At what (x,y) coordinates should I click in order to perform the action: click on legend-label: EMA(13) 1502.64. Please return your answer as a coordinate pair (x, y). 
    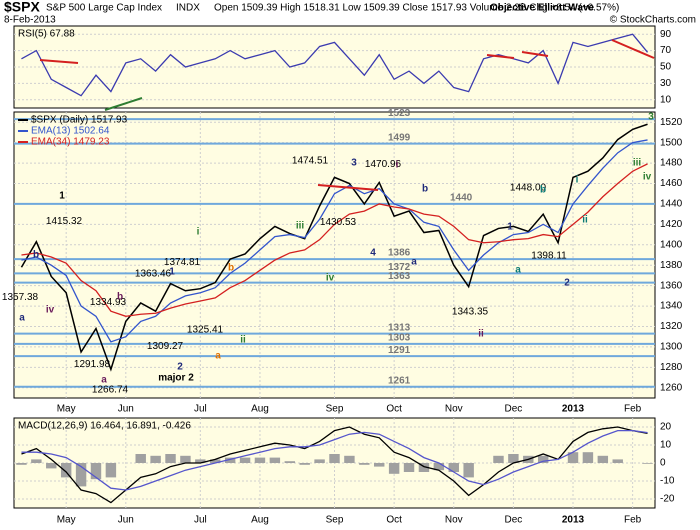
    Looking at the image, I should click on (70, 131).